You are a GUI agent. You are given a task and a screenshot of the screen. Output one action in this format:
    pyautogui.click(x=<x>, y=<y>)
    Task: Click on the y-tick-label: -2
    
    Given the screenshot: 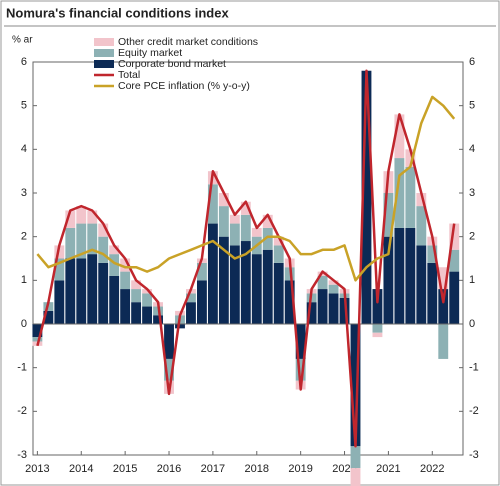 What is the action you would take?
    pyautogui.click(x=22, y=411)
    